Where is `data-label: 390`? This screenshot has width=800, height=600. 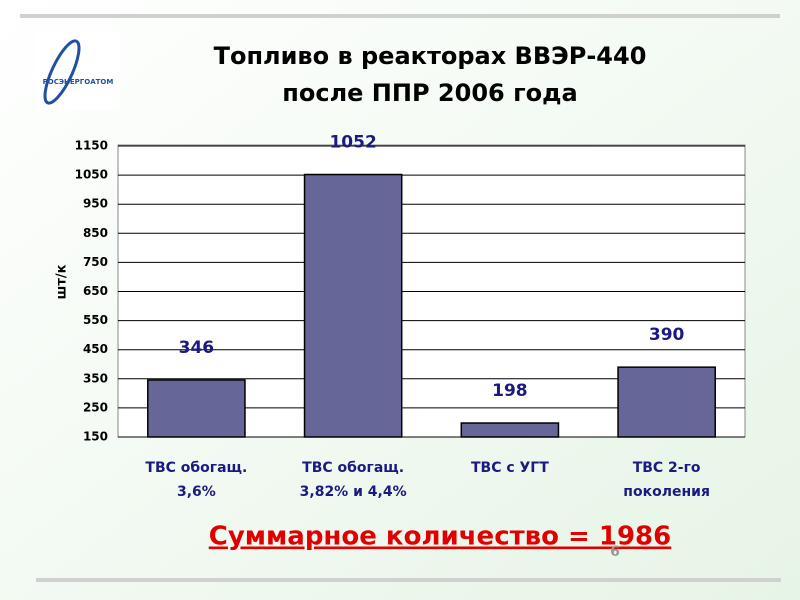
data-label: 390 is located at coordinates (667, 335).